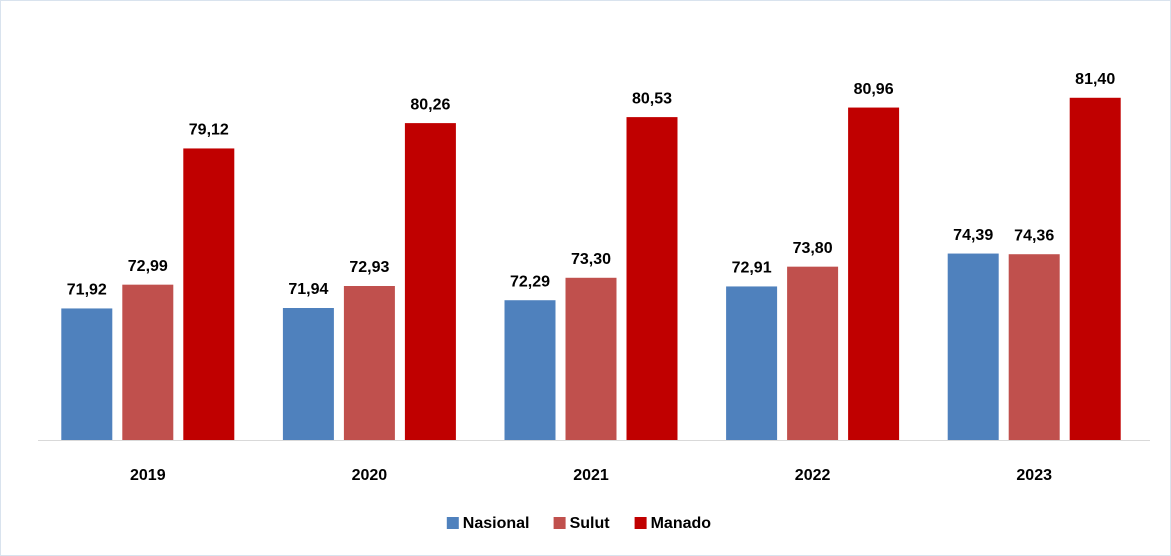 The width and height of the screenshot is (1171, 556). What do you see at coordinates (1095, 79) in the screenshot?
I see `data-label: 81,40` at bounding box center [1095, 79].